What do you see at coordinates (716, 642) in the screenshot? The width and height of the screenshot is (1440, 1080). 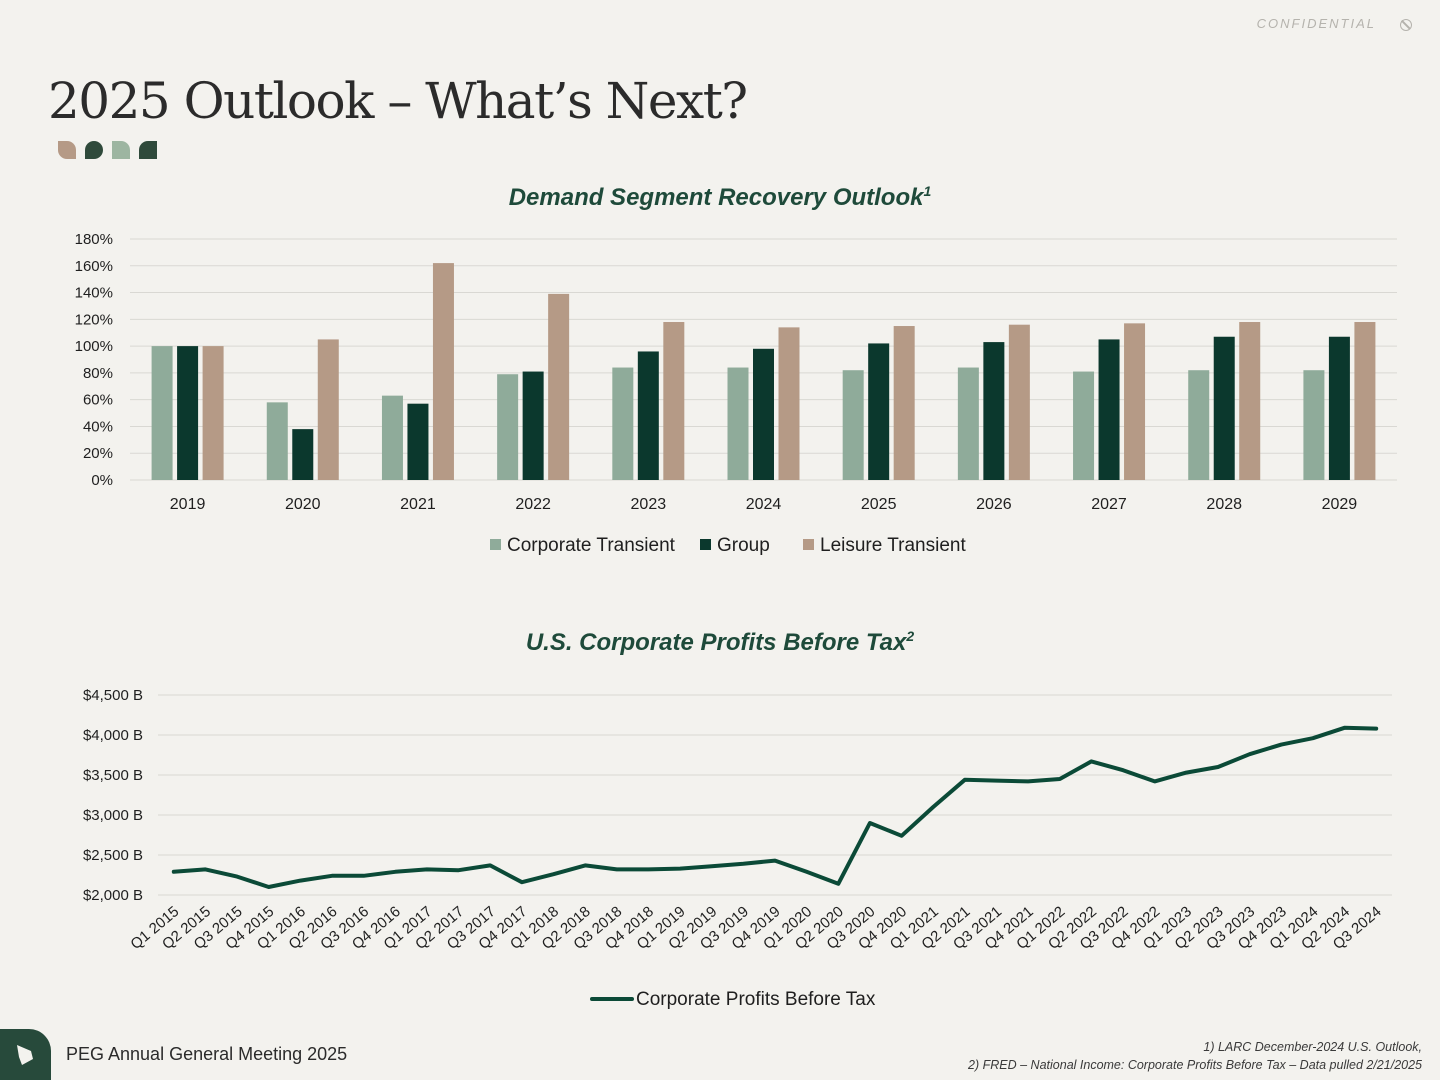 I see `line-chart-title-text: U.S. Corporate Profits Before Tax` at bounding box center [716, 642].